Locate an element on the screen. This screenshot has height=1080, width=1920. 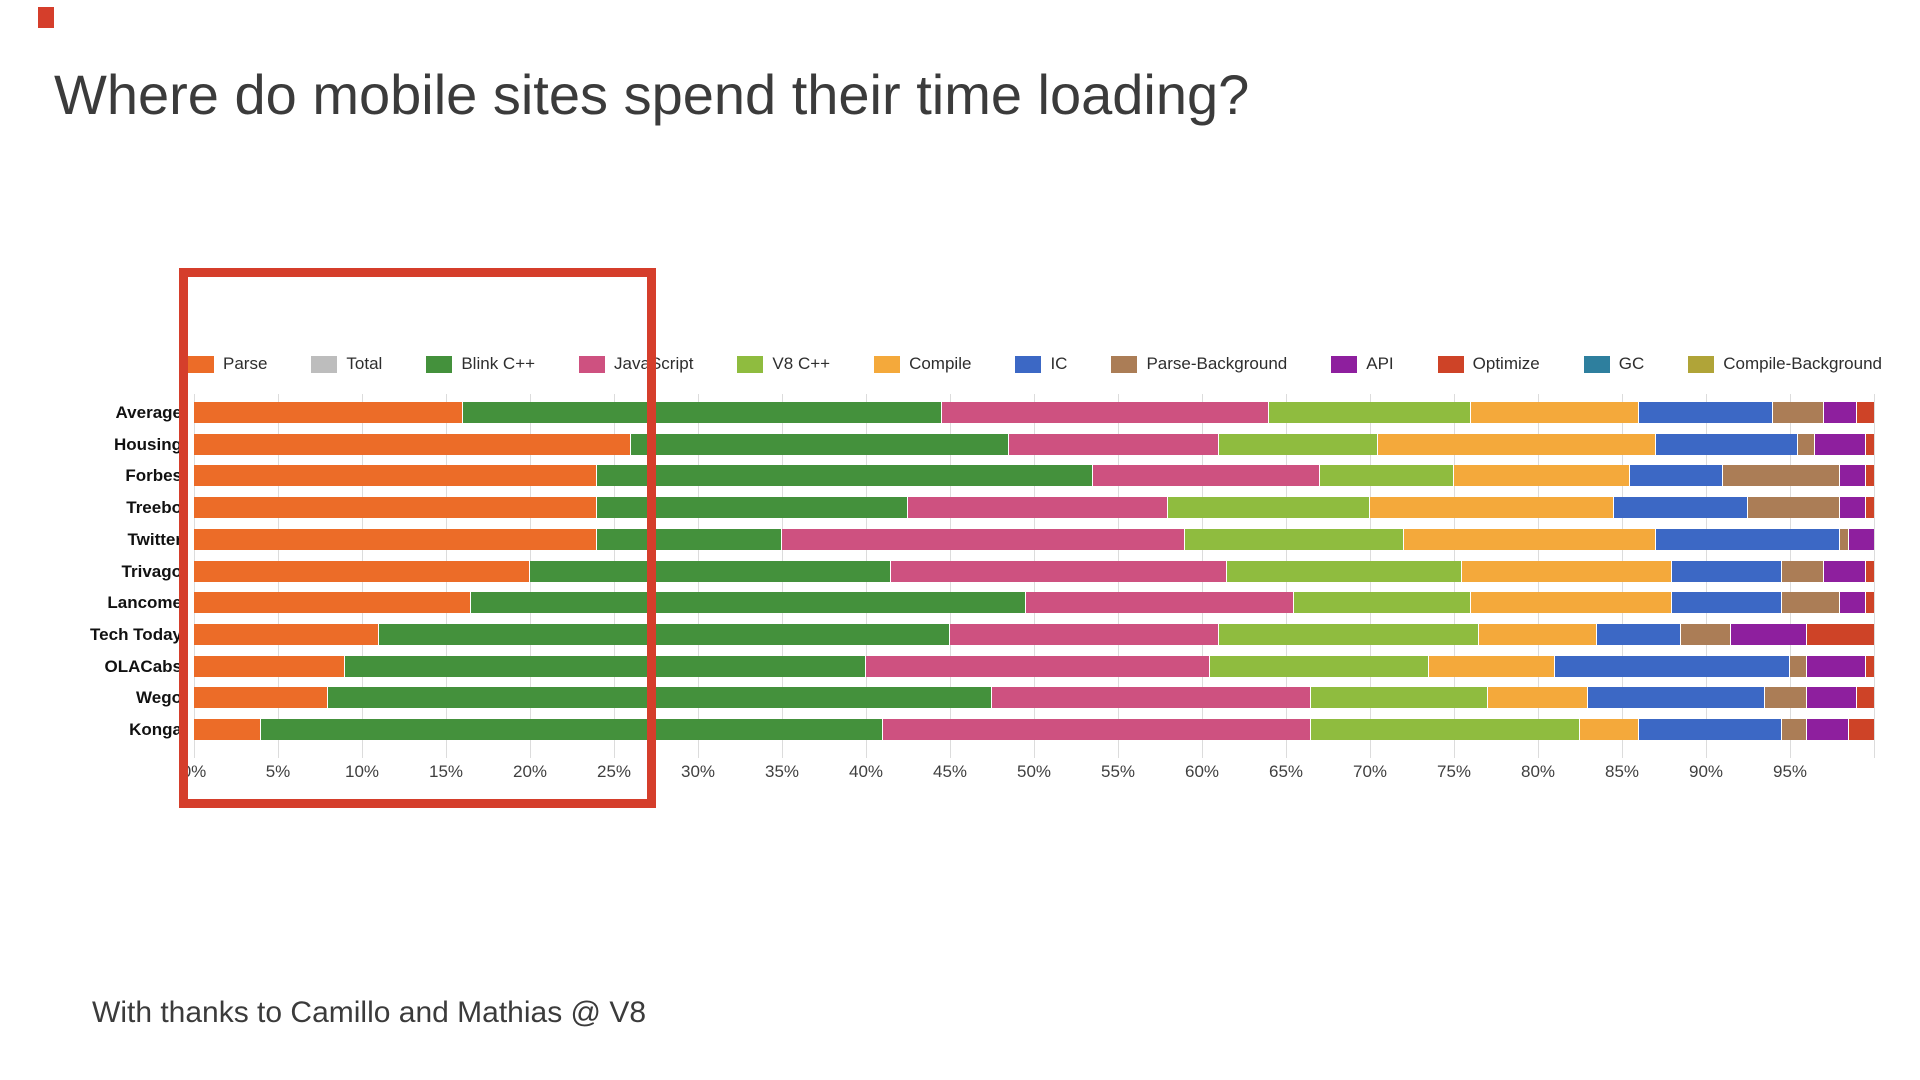
legend-label: Optimize is located at coordinates (1506, 363).